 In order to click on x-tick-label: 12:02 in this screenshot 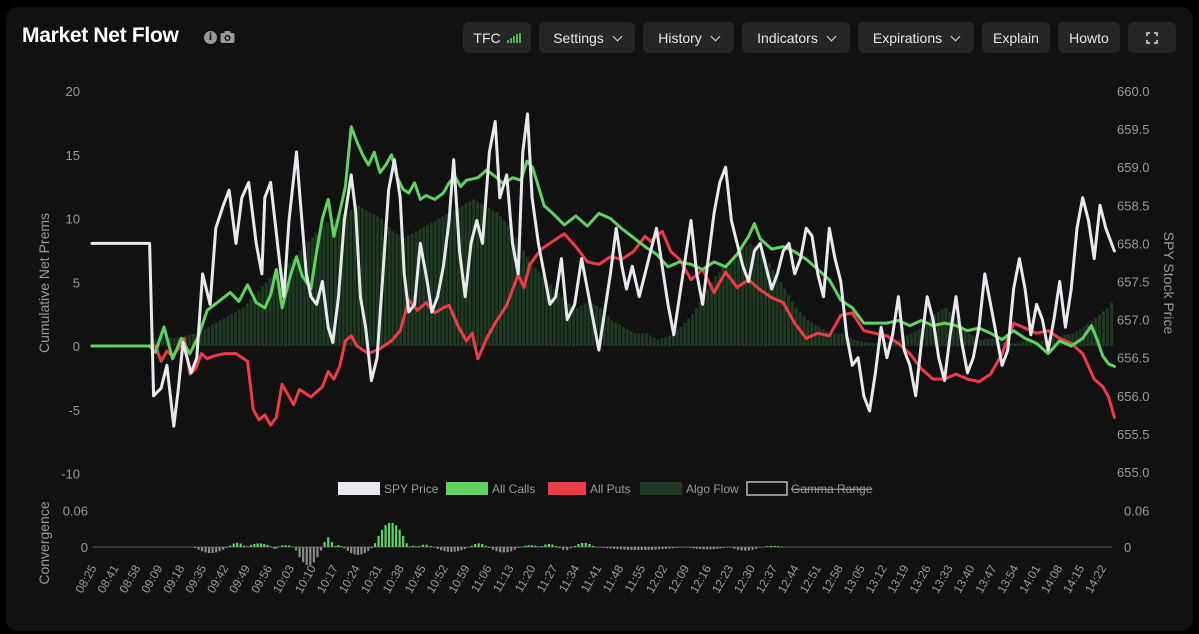, I will do `click(656, 578)`.